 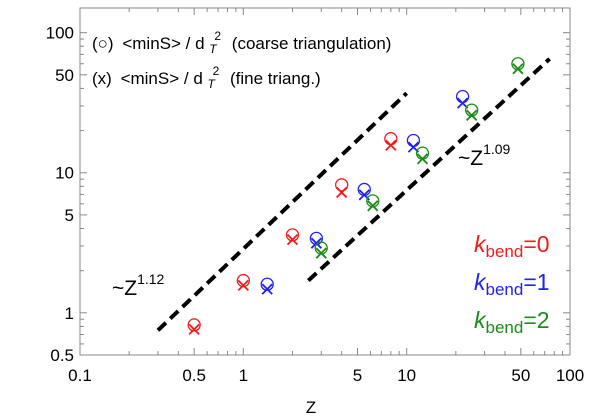 I want to click on x-tick-label: 100, so click(x=570, y=375).